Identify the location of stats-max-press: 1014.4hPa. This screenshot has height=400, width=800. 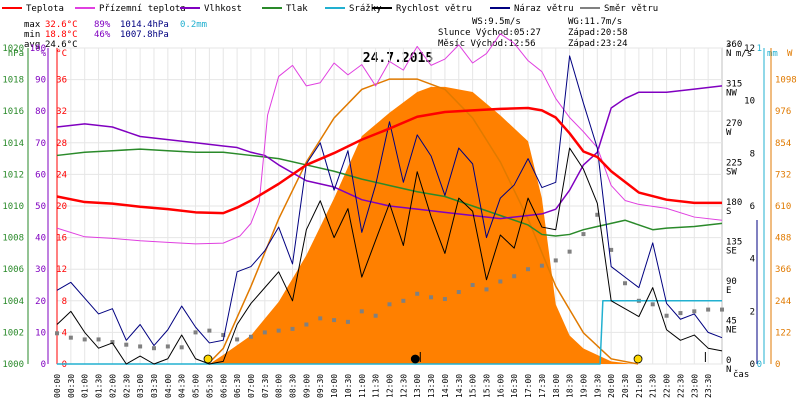
(144, 25).